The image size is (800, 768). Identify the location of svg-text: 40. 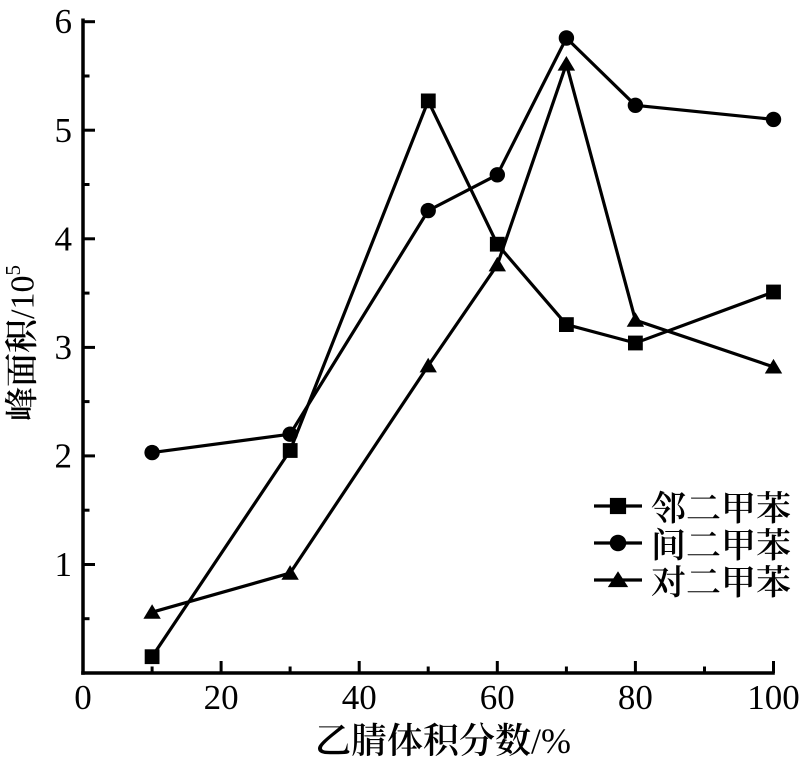
(359, 697).